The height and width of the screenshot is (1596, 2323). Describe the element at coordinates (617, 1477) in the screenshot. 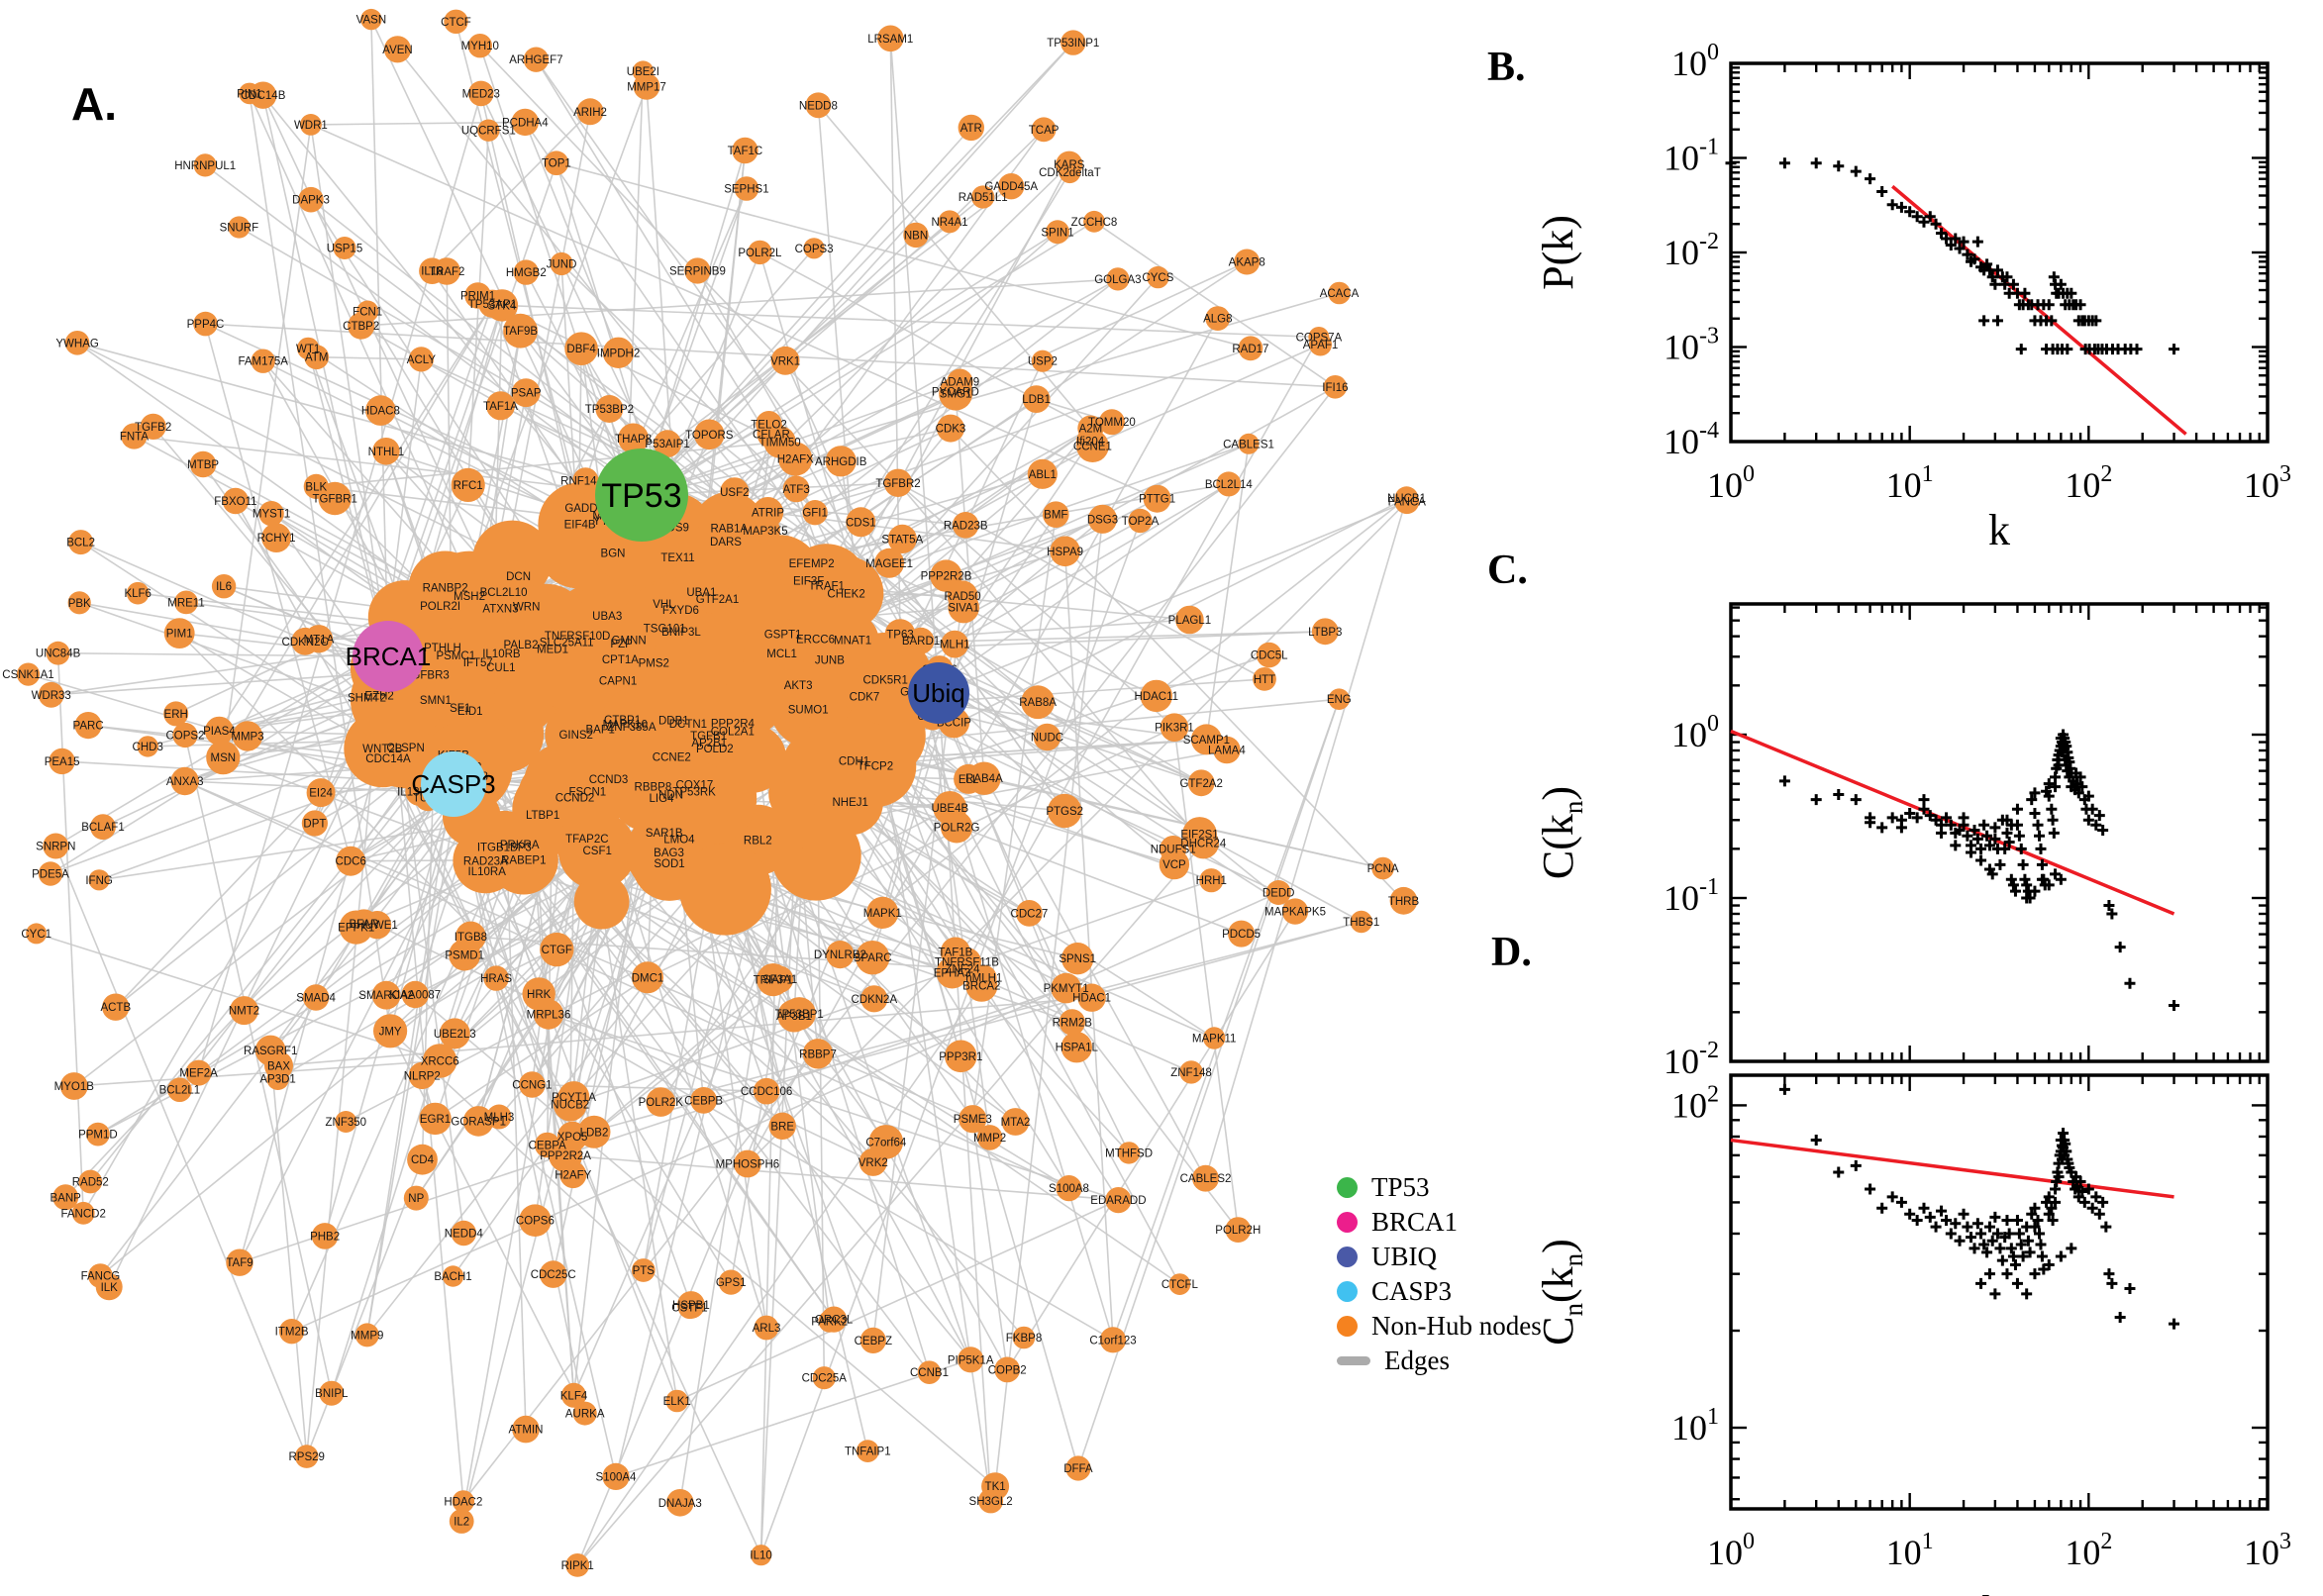

I see `network-node-label: S100A4` at that location.